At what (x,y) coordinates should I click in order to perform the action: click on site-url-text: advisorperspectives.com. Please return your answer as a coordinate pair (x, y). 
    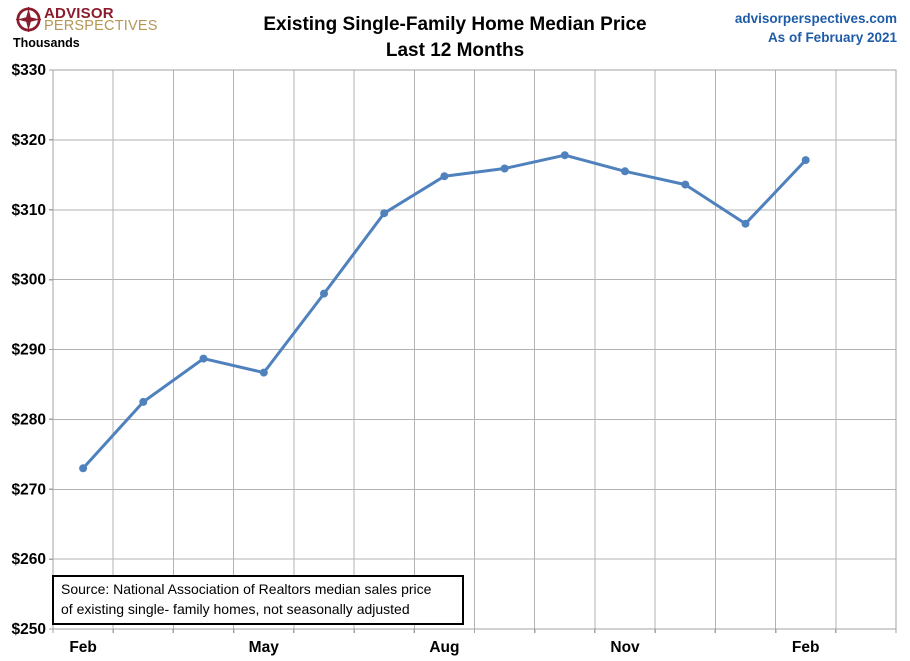
    Looking at the image, I should click on (815, 18).